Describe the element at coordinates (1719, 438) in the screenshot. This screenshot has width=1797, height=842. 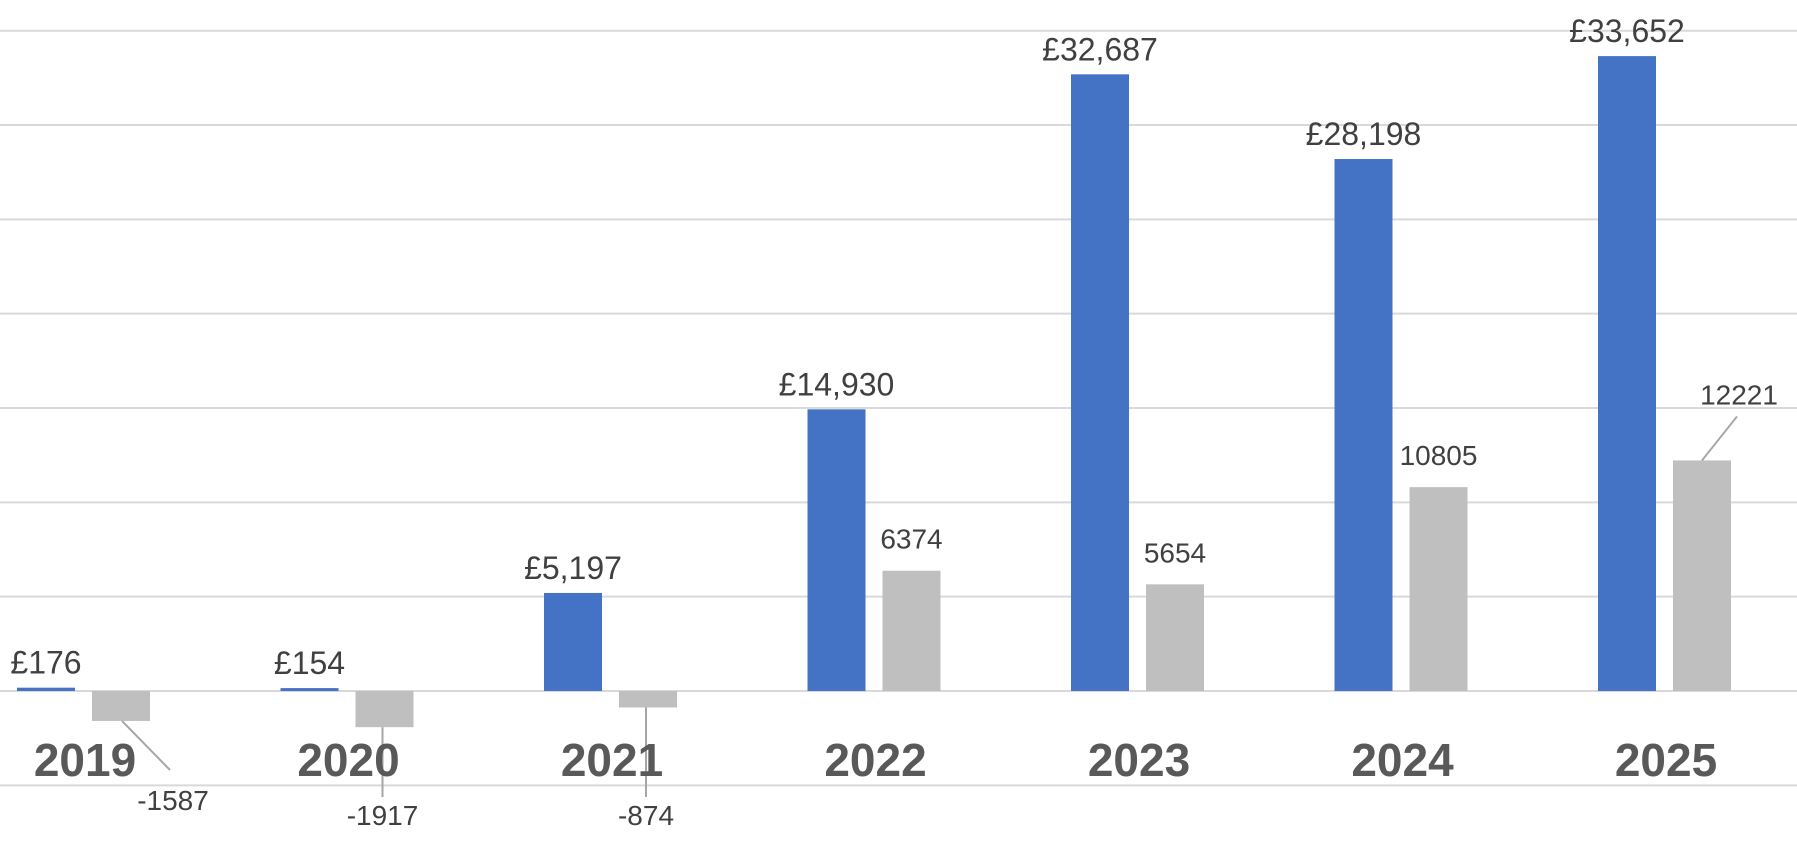
I see `leader-line-2025` at that location.